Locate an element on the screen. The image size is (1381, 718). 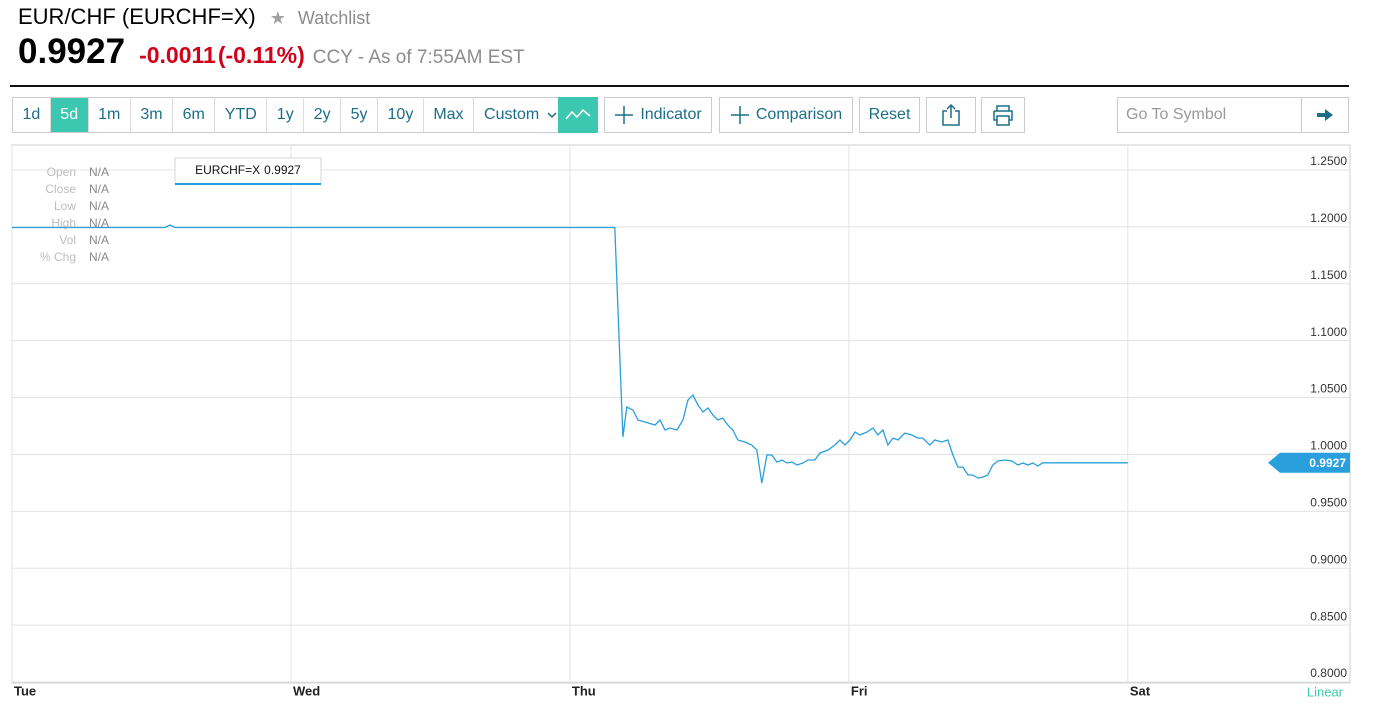
y-tick-label: 0.8000 is located at coordinates (1328, 673).